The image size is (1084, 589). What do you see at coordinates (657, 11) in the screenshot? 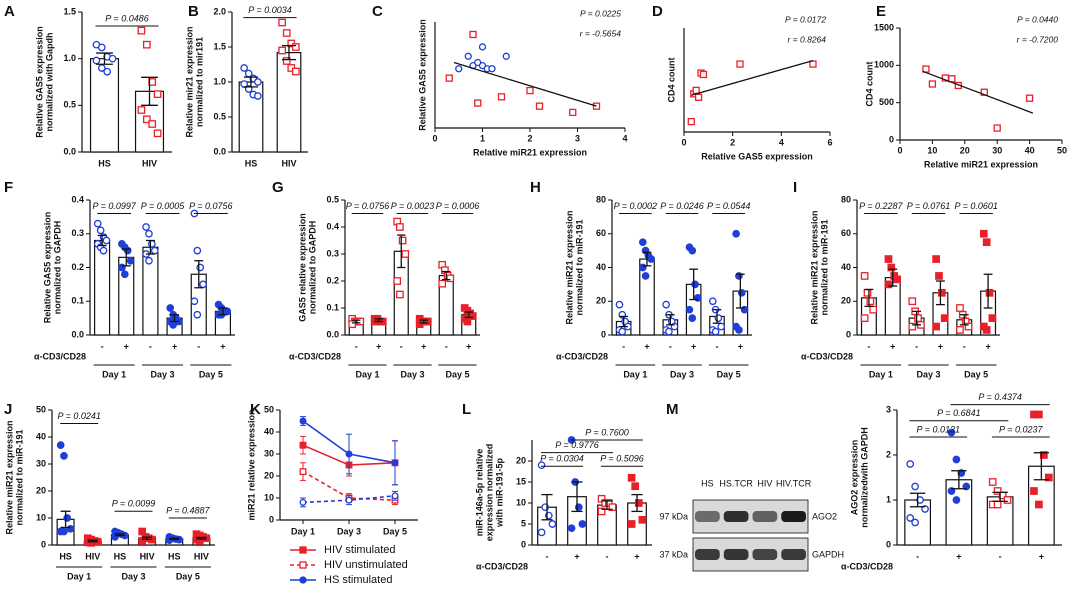
I see `panel-letter: D` at bounding box center [657, 11].